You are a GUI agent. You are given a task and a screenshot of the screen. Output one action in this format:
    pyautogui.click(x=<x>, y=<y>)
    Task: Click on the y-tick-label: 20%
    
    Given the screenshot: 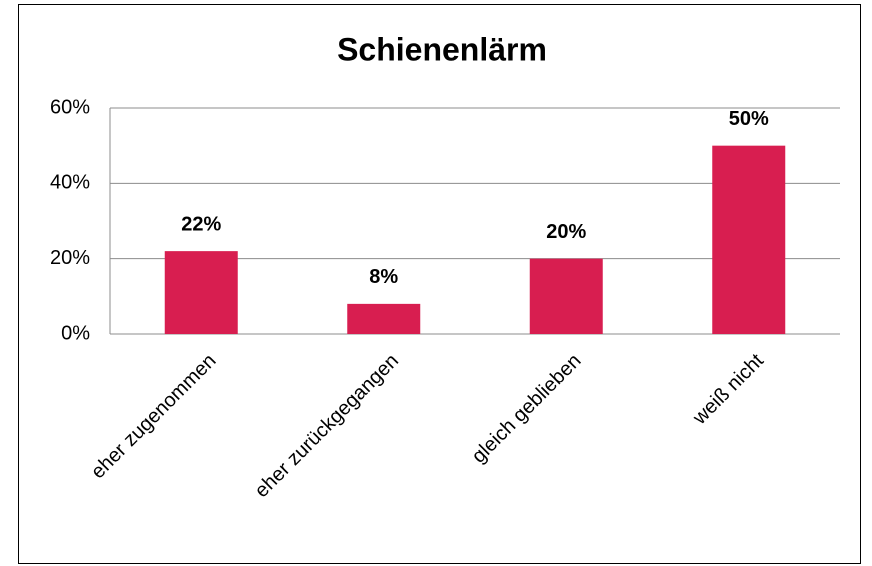 What is the action you would take?
    pyautogui.click(x=70, y=258)
    